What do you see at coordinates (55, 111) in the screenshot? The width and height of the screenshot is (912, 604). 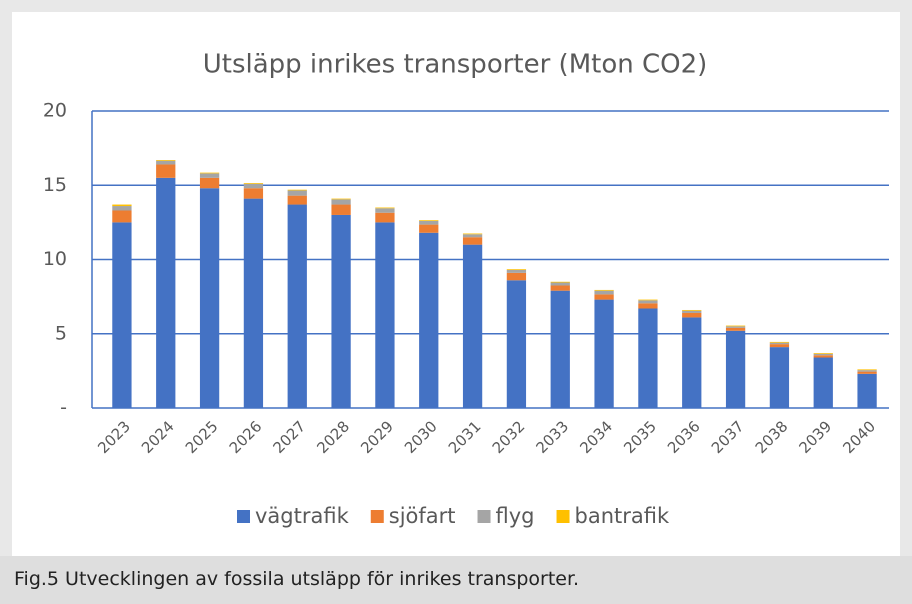 I see `y-tick-label: 20` at bounding box center [55, 111].